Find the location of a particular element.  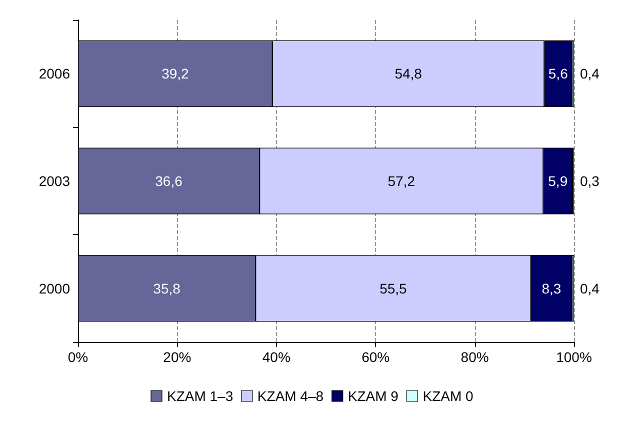

x-tick-label: 100% is located at coordinates (574, 357).